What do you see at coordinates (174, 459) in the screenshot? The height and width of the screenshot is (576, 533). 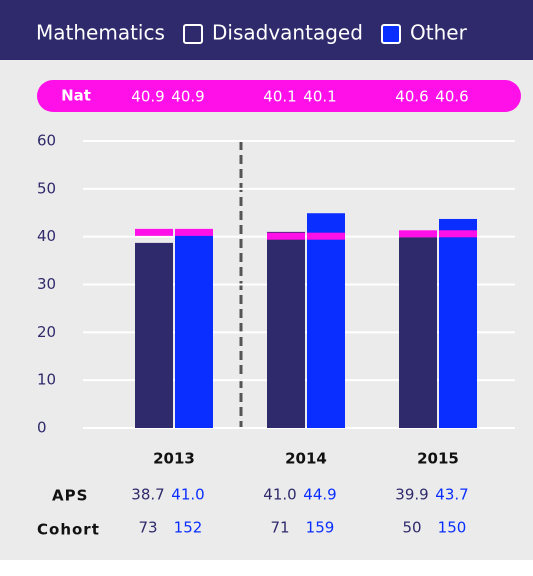 I see `x-tick-label: 2013` at bounding box center [174, 459].